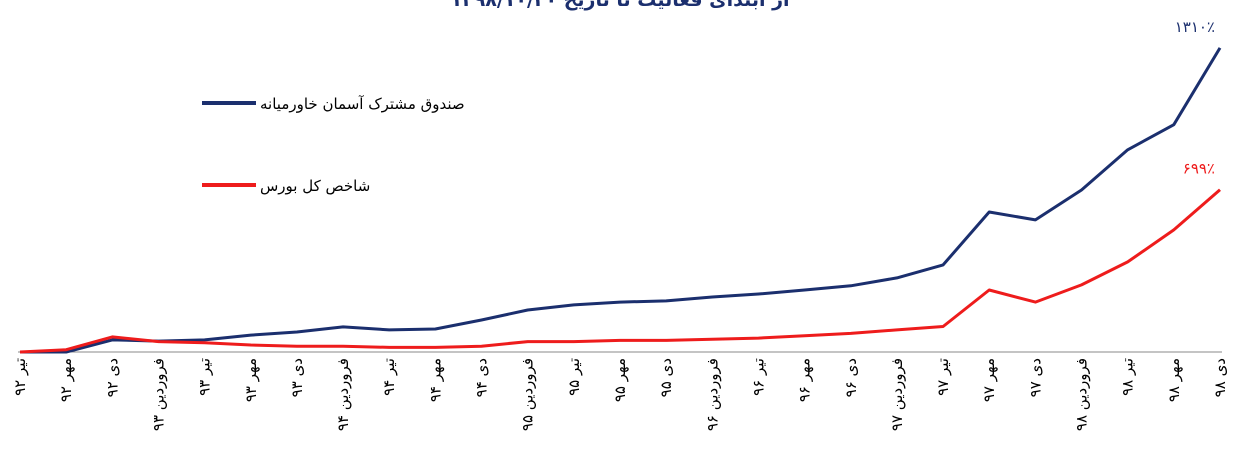 The image size is (1239, 466). What do you see at coordinates (712, 394) in the screenshot?
I see `x-tick-label: فروردین ۹۶` at bounding box center [712, 394].